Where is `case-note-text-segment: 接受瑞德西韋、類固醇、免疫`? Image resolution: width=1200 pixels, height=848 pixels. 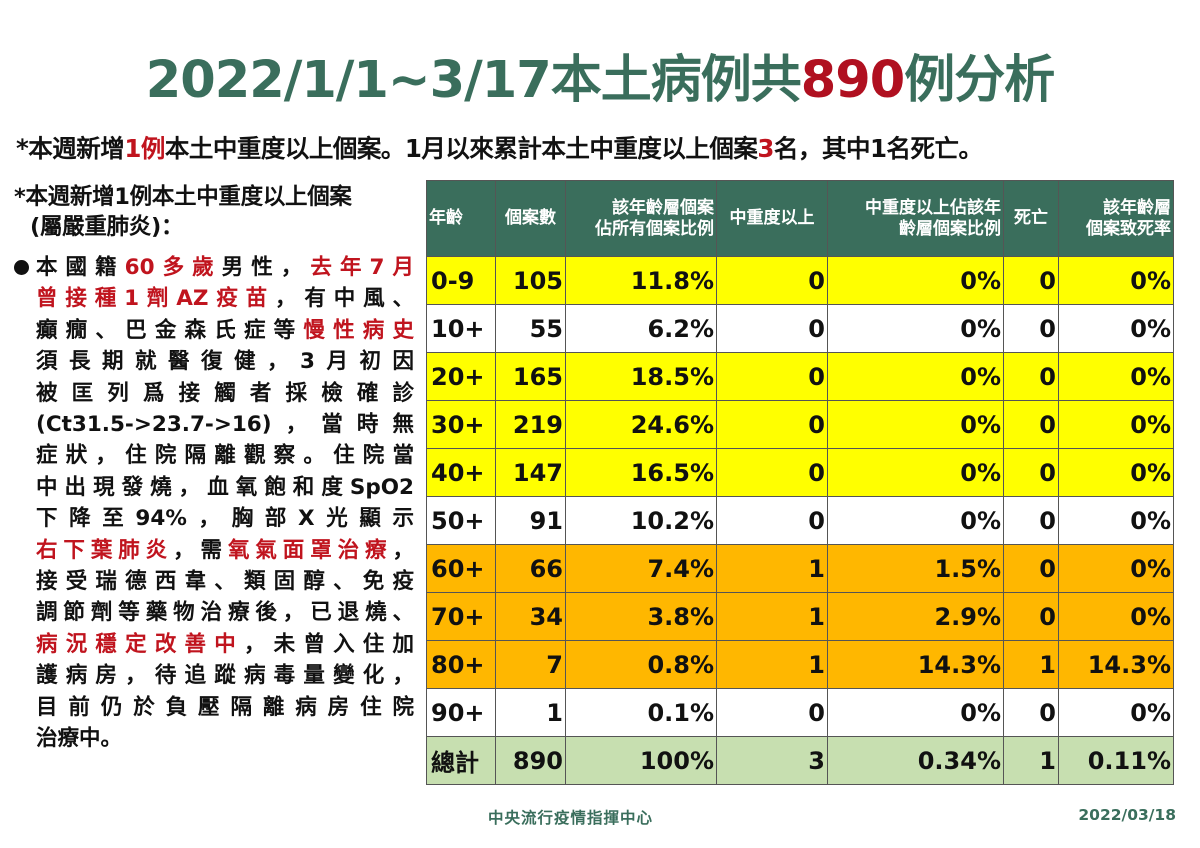
case-note-text-segment: 接受瑞德西韋、類固醇、免疫 is located at coordinates (225, 582).